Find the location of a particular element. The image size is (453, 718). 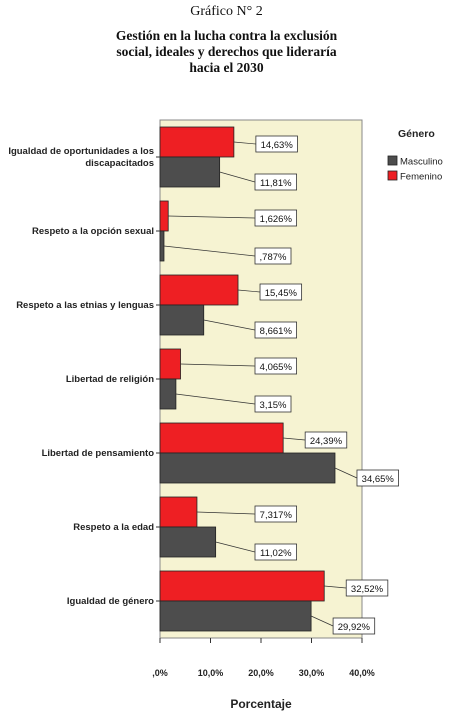

category-label-0-line-1: discapacitados is located at coordinates (119, 163).